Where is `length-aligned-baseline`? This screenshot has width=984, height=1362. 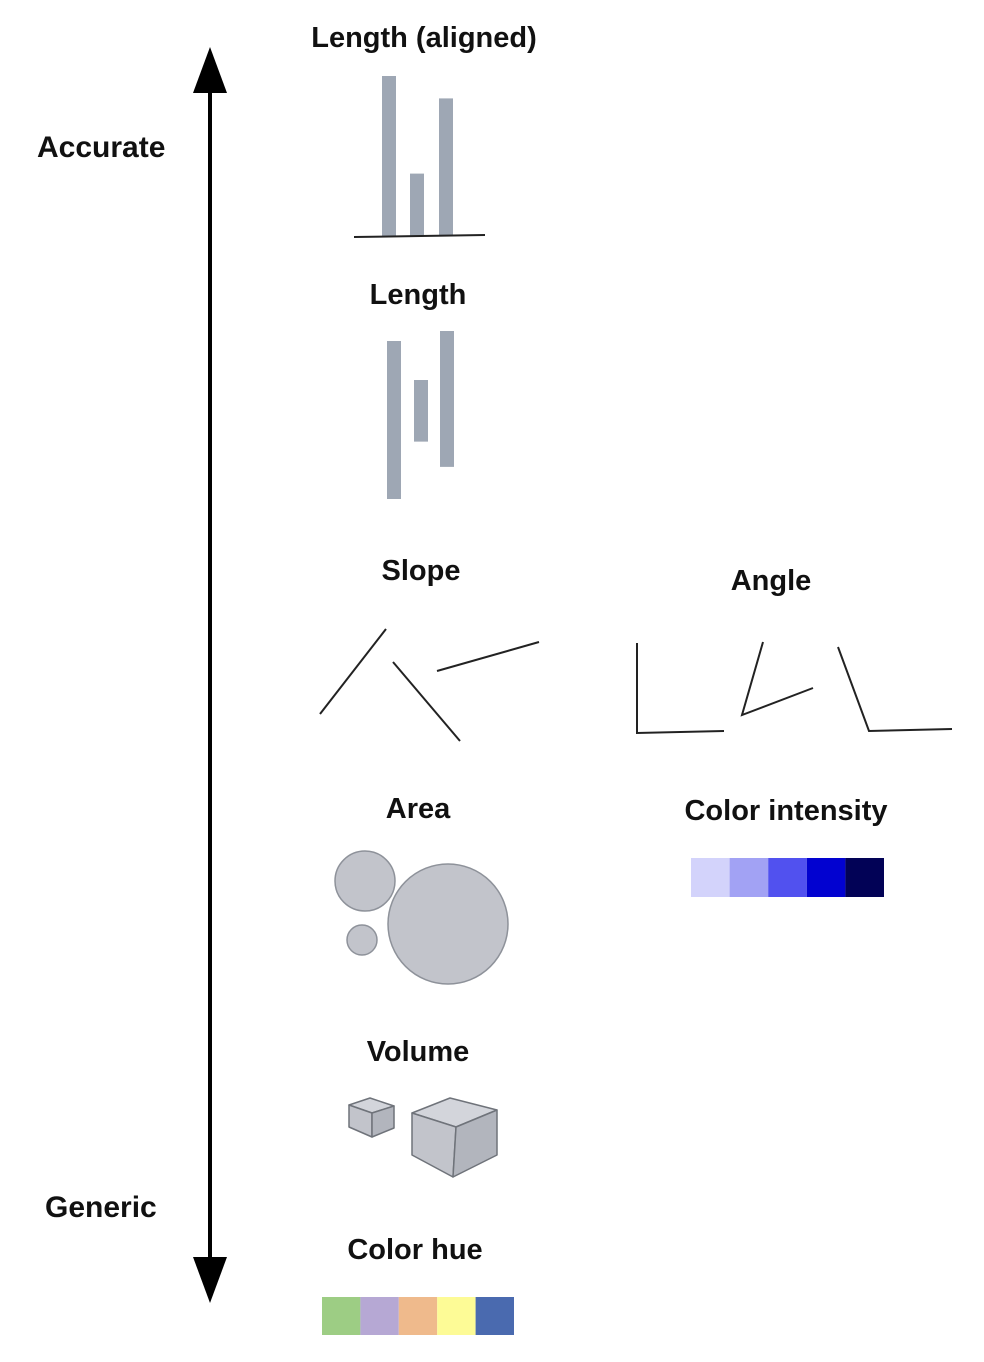
length-aligned-baseline is located at coordinates (419, 236).